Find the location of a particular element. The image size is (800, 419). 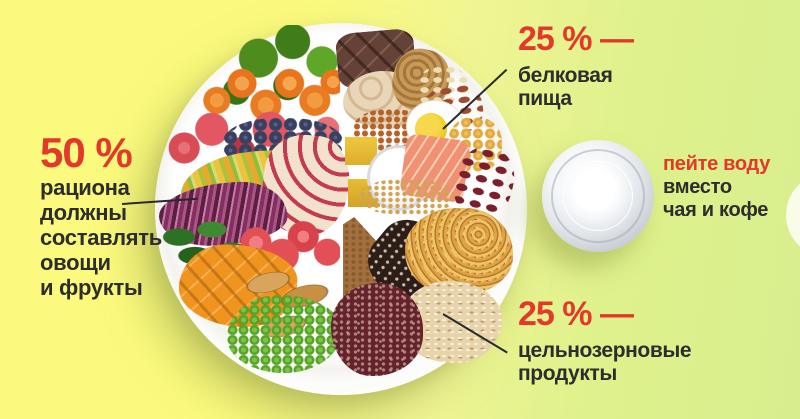

label-grains: 25 % — цельнозерновые продукты is located at coordinates (613, 341).